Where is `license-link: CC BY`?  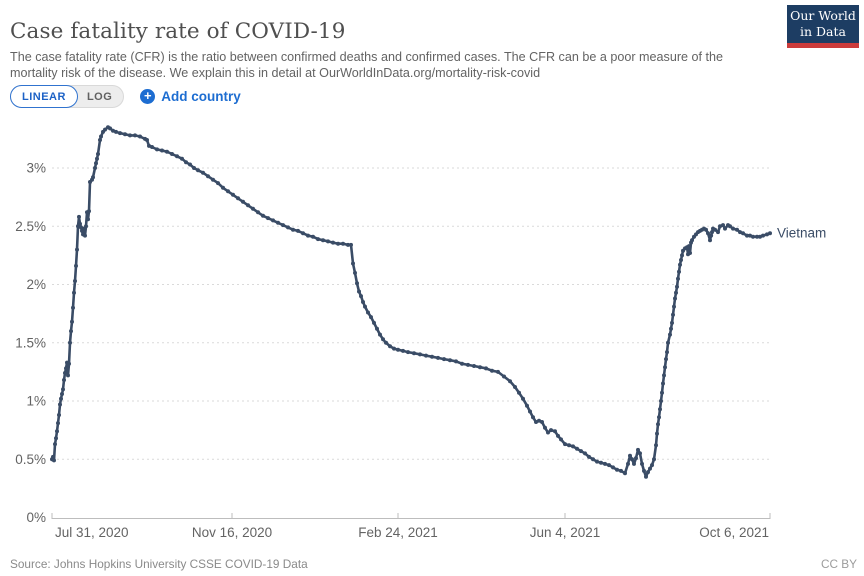 license-link: CC BY is located at coordinates (838, 564).